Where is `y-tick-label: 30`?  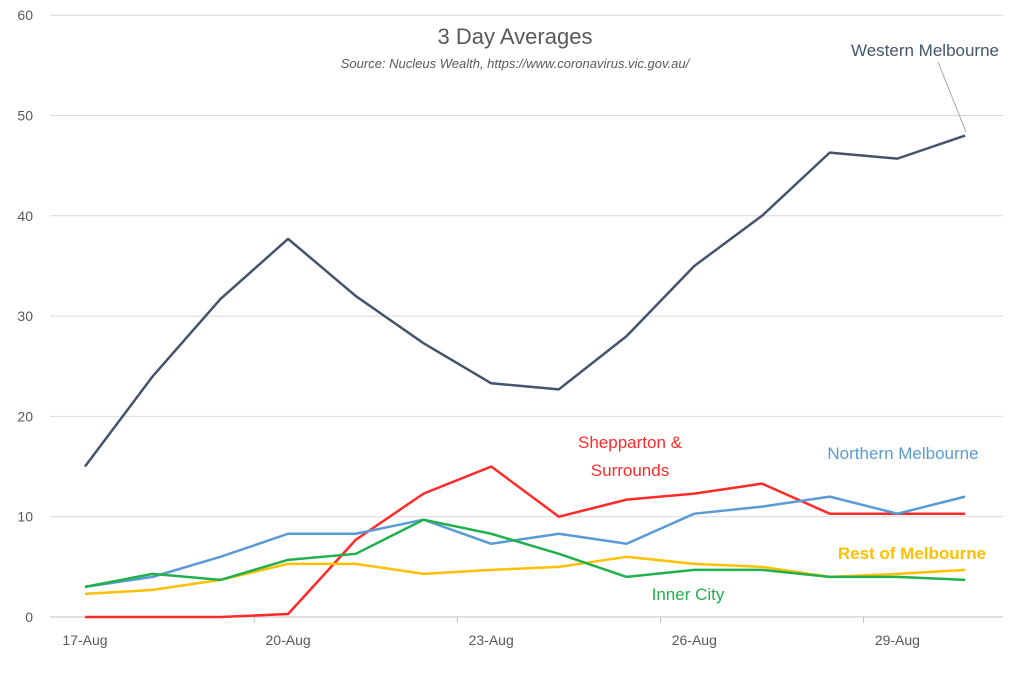
y-tick-label: 30 is located at coordinates (25, 316).